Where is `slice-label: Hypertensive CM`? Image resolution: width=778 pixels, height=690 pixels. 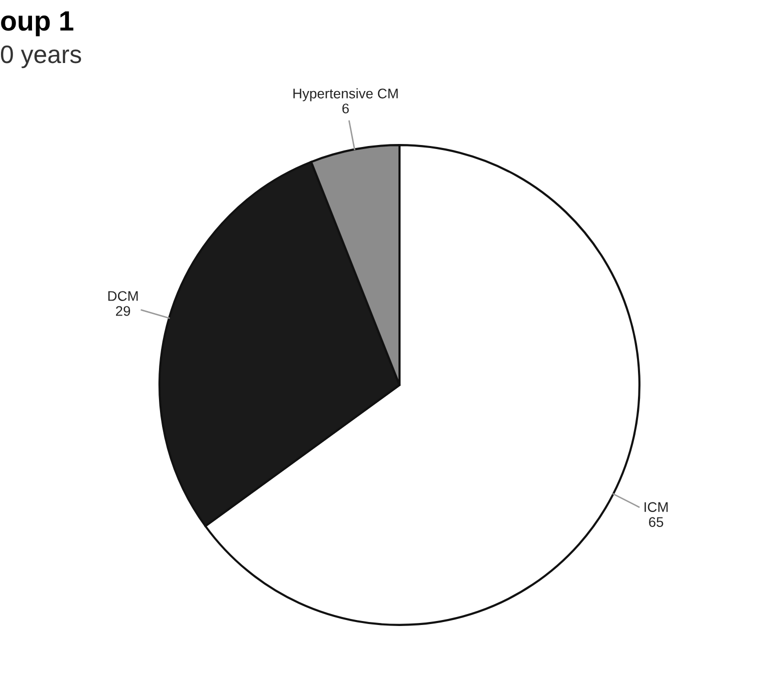 slice-label: Hypertensive CM is located at coordinates (345, 95).